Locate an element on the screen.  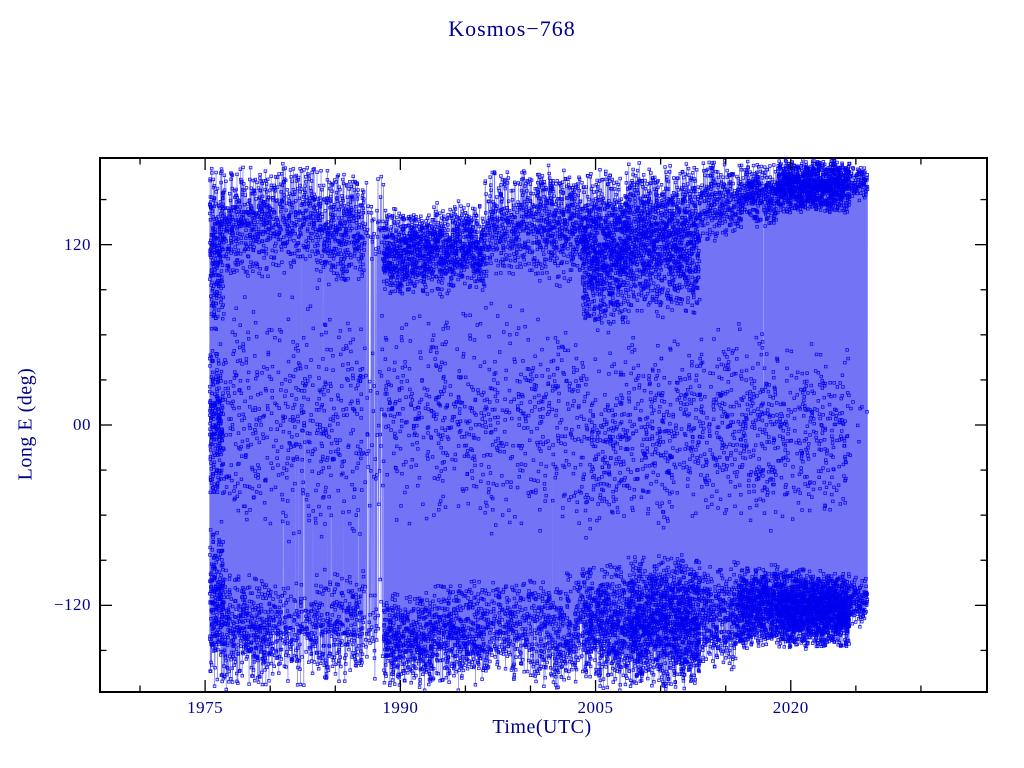
x-axis-label: Time(UTC) is located at coordinates (542, 727).